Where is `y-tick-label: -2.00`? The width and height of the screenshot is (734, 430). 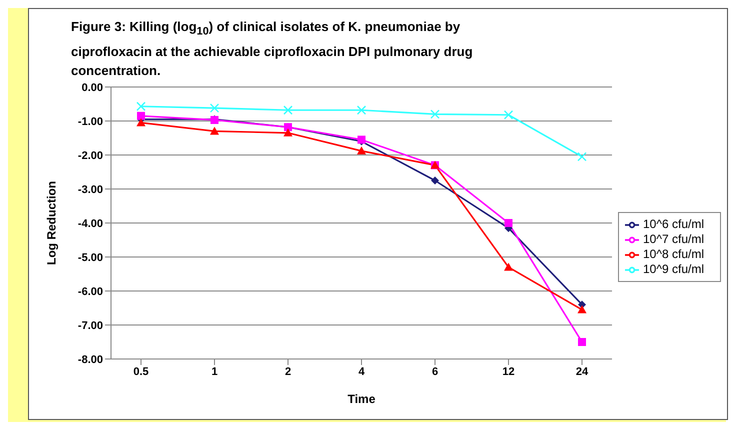 y-tick-label: -2.00 is located at coordinates (90, 156).